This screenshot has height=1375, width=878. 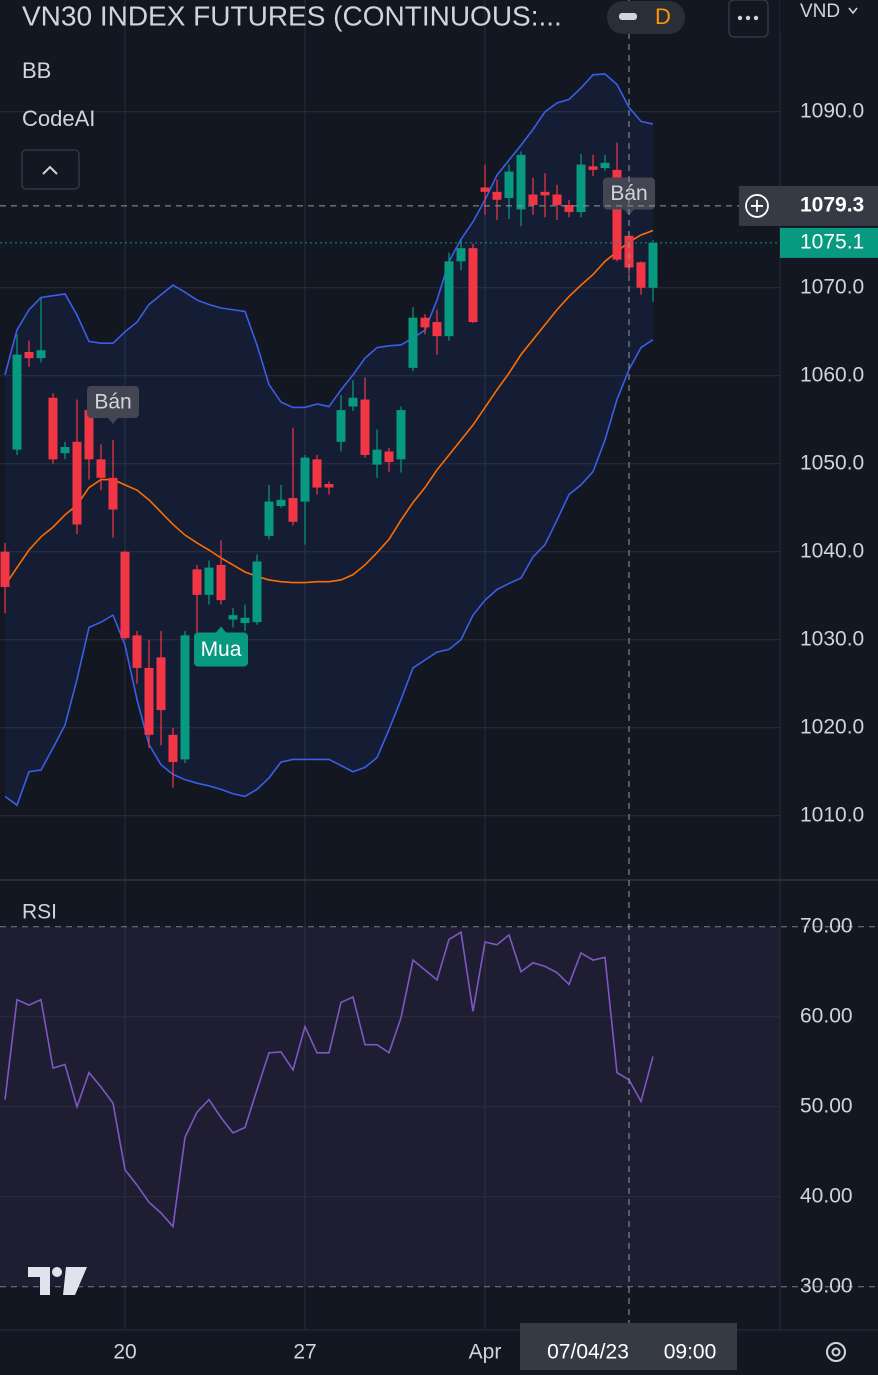 I want to click on y-tick-label: 1090.0, so click(x=832, y=110).